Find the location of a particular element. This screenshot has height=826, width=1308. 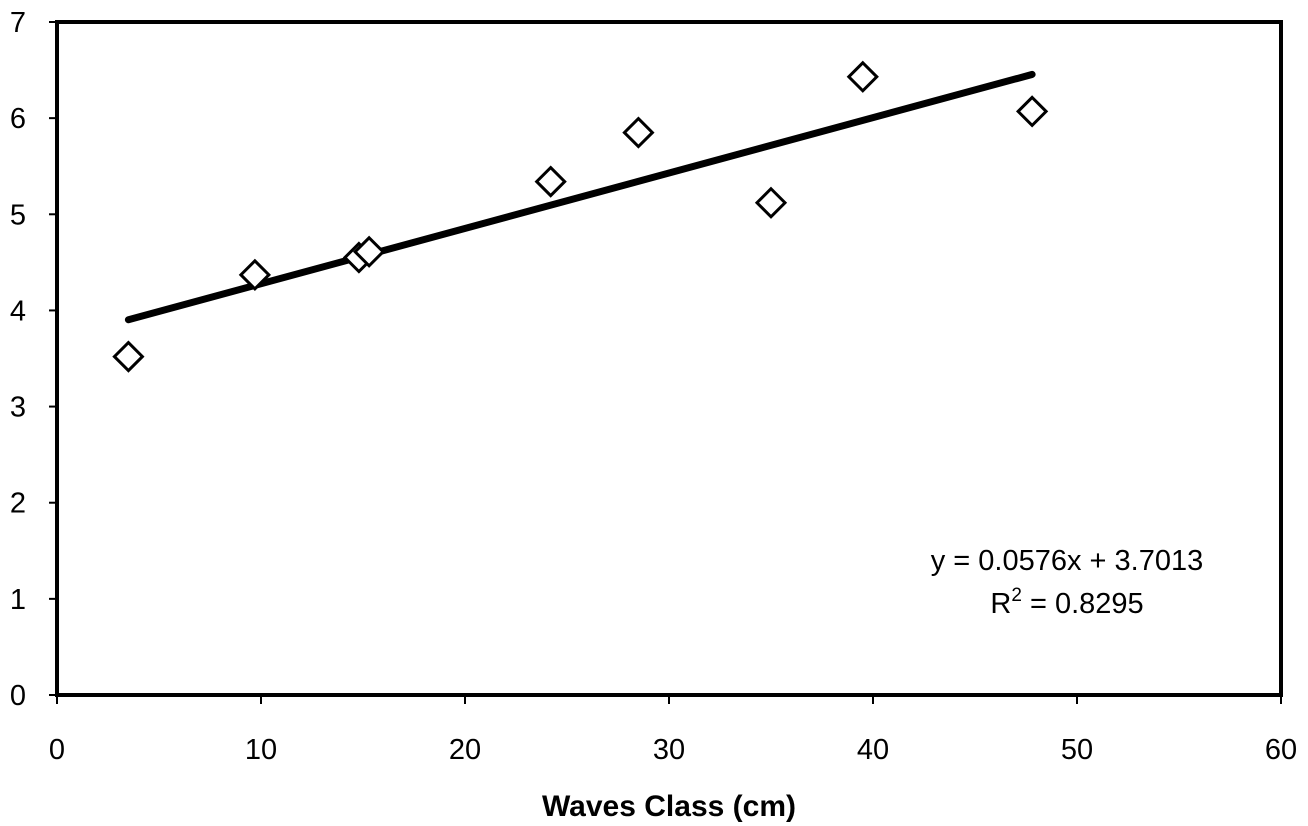

y-tick-label: 0 is located at coordinates (18, 696).